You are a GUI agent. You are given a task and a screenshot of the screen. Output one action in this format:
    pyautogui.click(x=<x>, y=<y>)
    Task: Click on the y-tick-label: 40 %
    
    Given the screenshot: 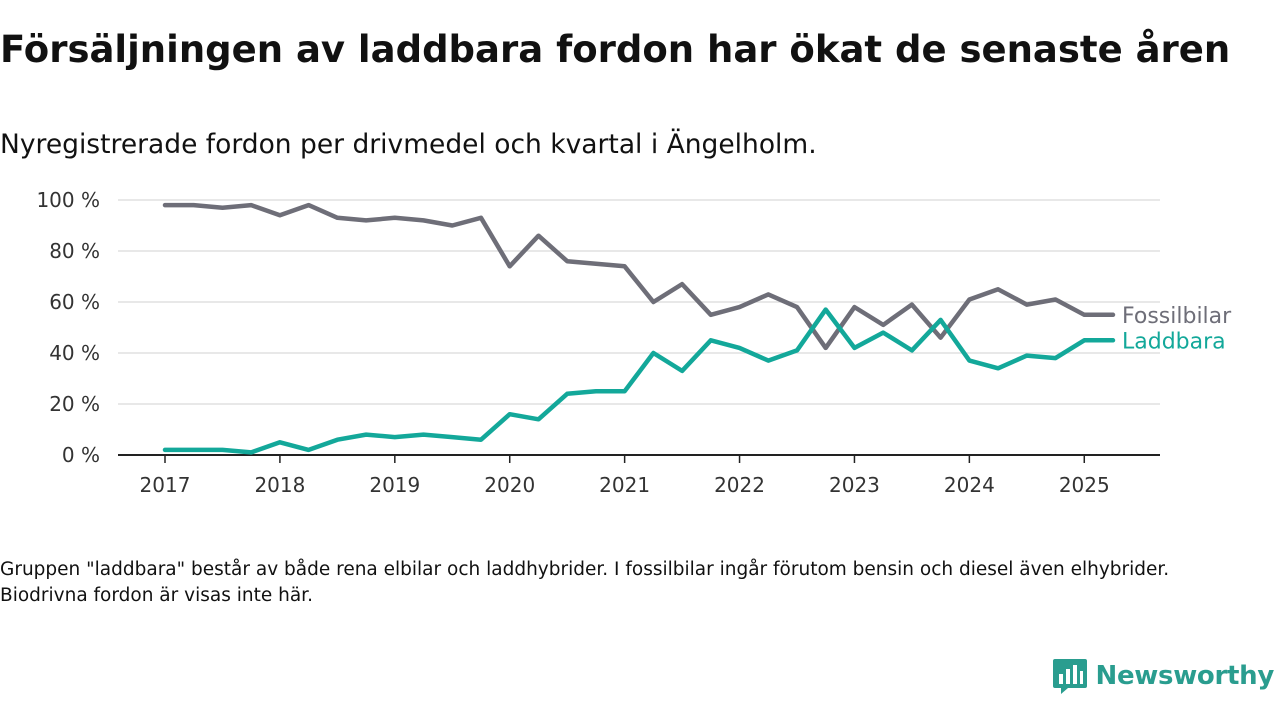 What is the action you would take?
    pyautogui.click(x=74, y=353)
    